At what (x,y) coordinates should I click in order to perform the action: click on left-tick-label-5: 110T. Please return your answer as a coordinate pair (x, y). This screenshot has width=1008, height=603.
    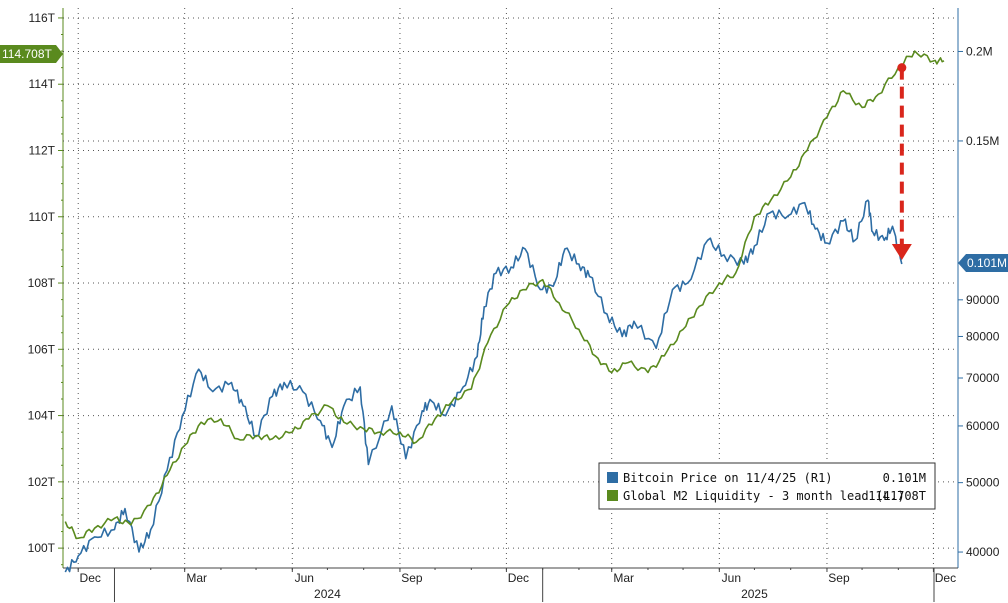
    Looking at the image, I should click on (42, 217).